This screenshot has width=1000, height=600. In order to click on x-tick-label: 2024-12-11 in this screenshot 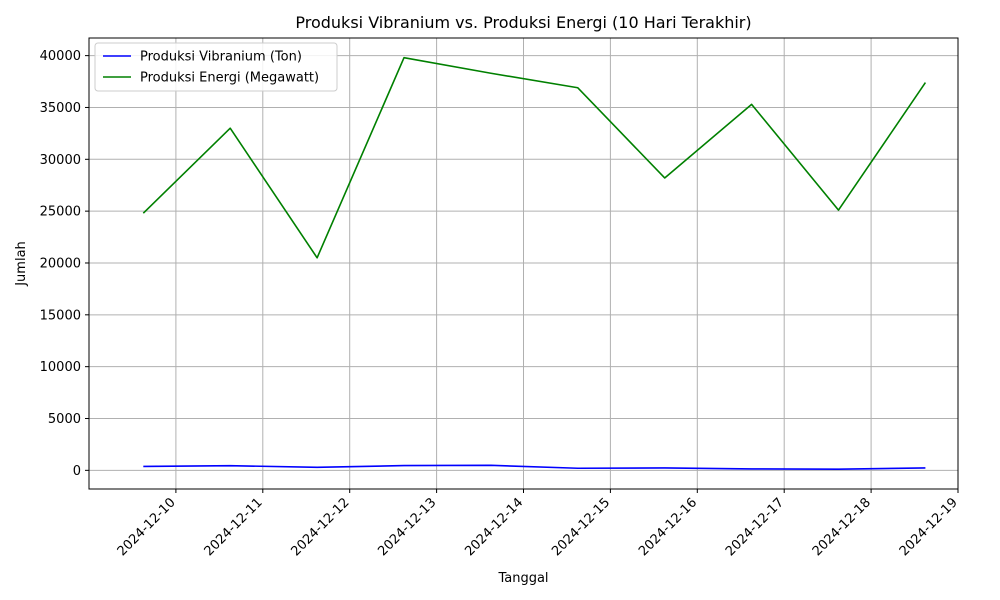, I will do `click(234, 527)`.